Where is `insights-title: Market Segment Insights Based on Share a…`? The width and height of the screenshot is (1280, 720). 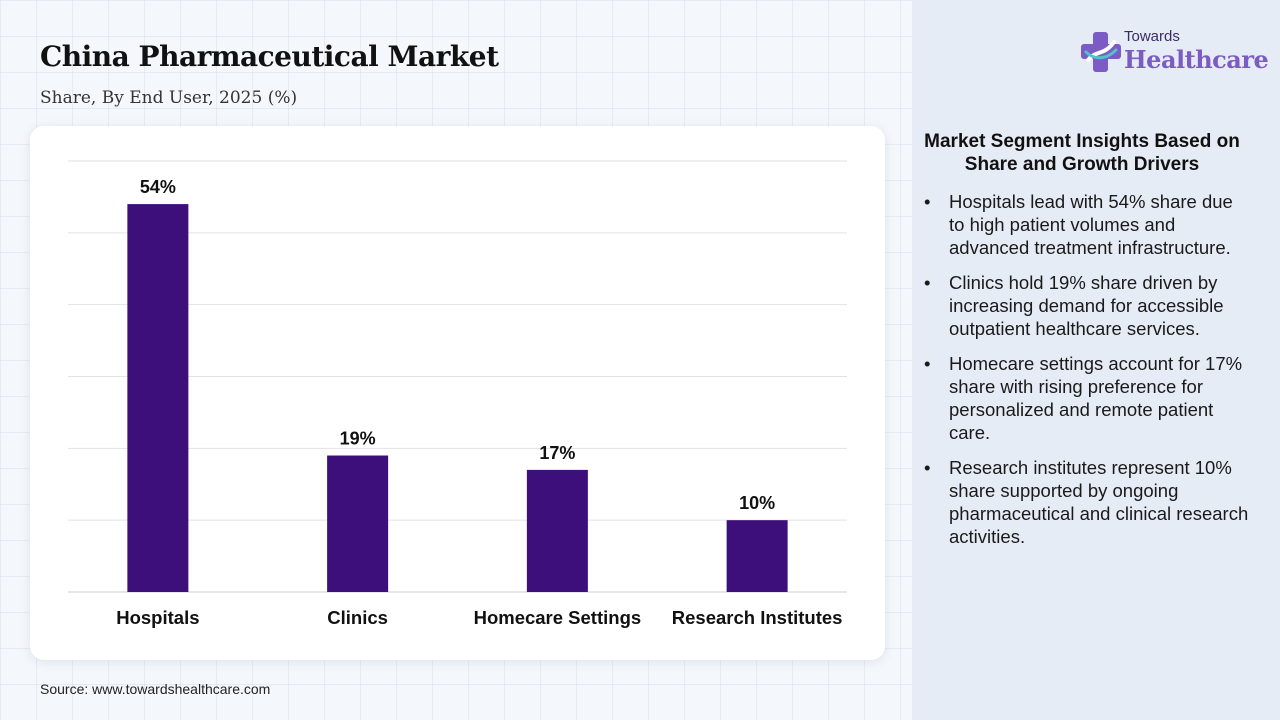
insights-title: Market Segment Insights Based on Share a… is located at coordinates (1082, 153).